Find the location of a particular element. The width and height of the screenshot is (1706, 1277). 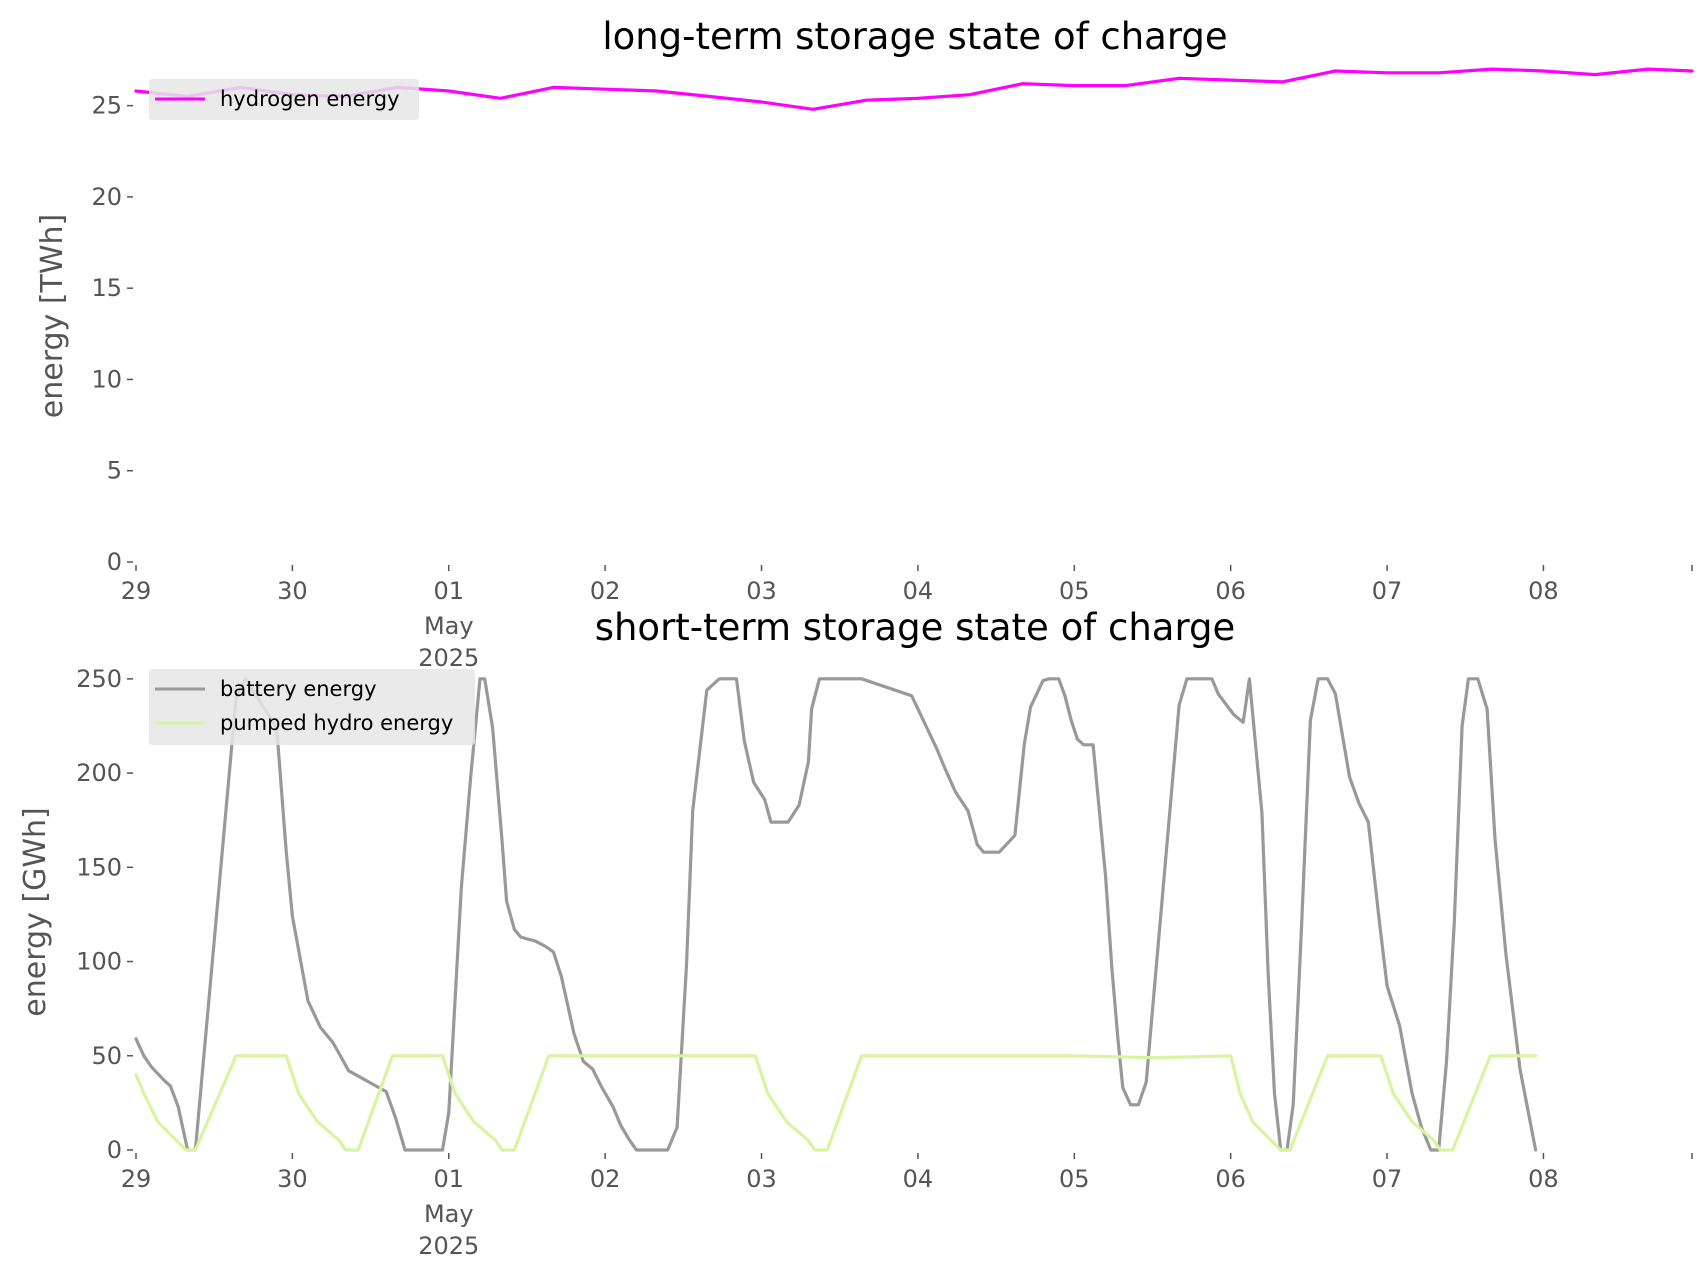

y-axis-ticks: 0 50 100 150 200 250 is located at coordinates (104, 914).